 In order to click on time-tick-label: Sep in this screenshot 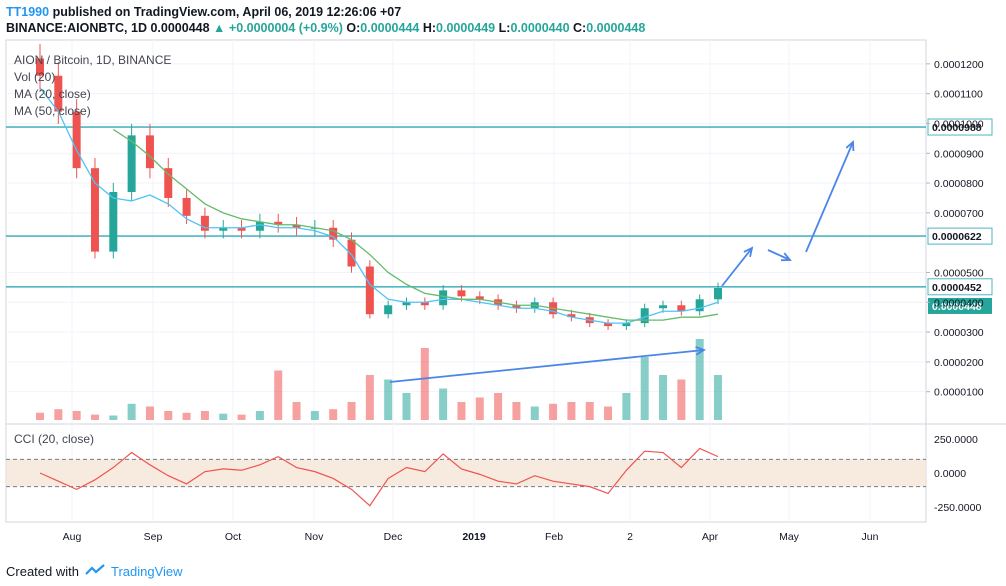, I will do `click(153, 537)`.